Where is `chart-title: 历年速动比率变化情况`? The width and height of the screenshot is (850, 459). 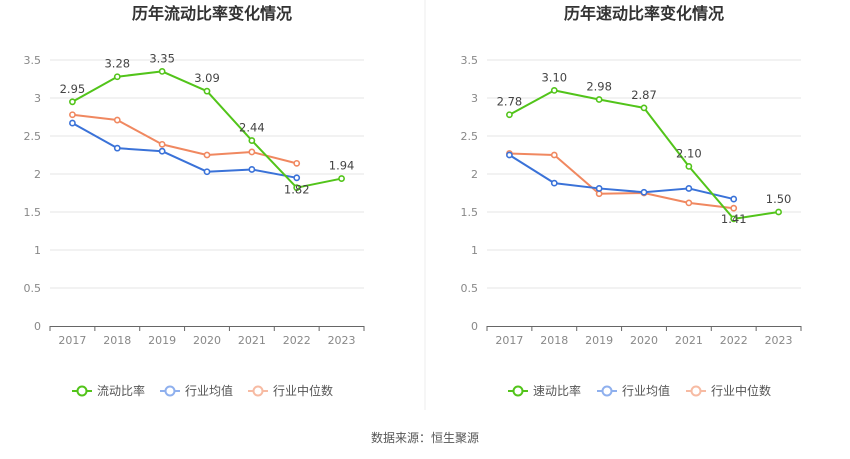 chart-title: 历年速动比率变化情况 is located at coordinates (644, 13).